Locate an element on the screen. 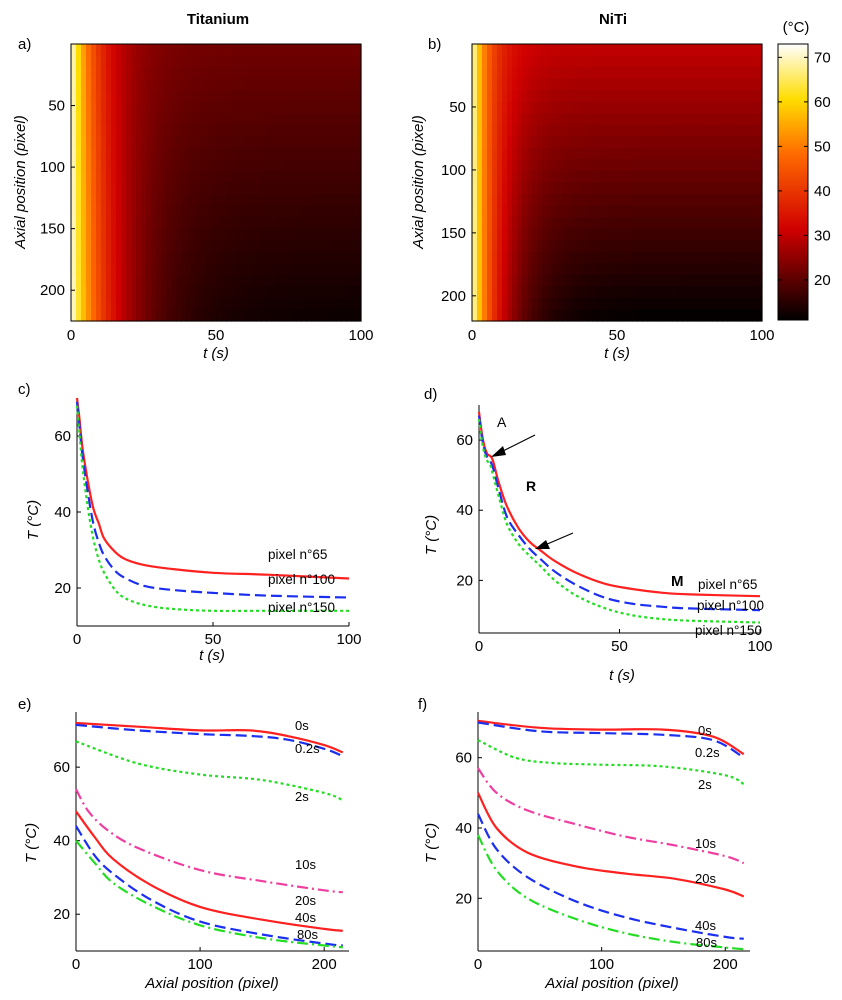 The width and height of the screenshot is (842, 1000). series-line is located at coordinates (212, 500).